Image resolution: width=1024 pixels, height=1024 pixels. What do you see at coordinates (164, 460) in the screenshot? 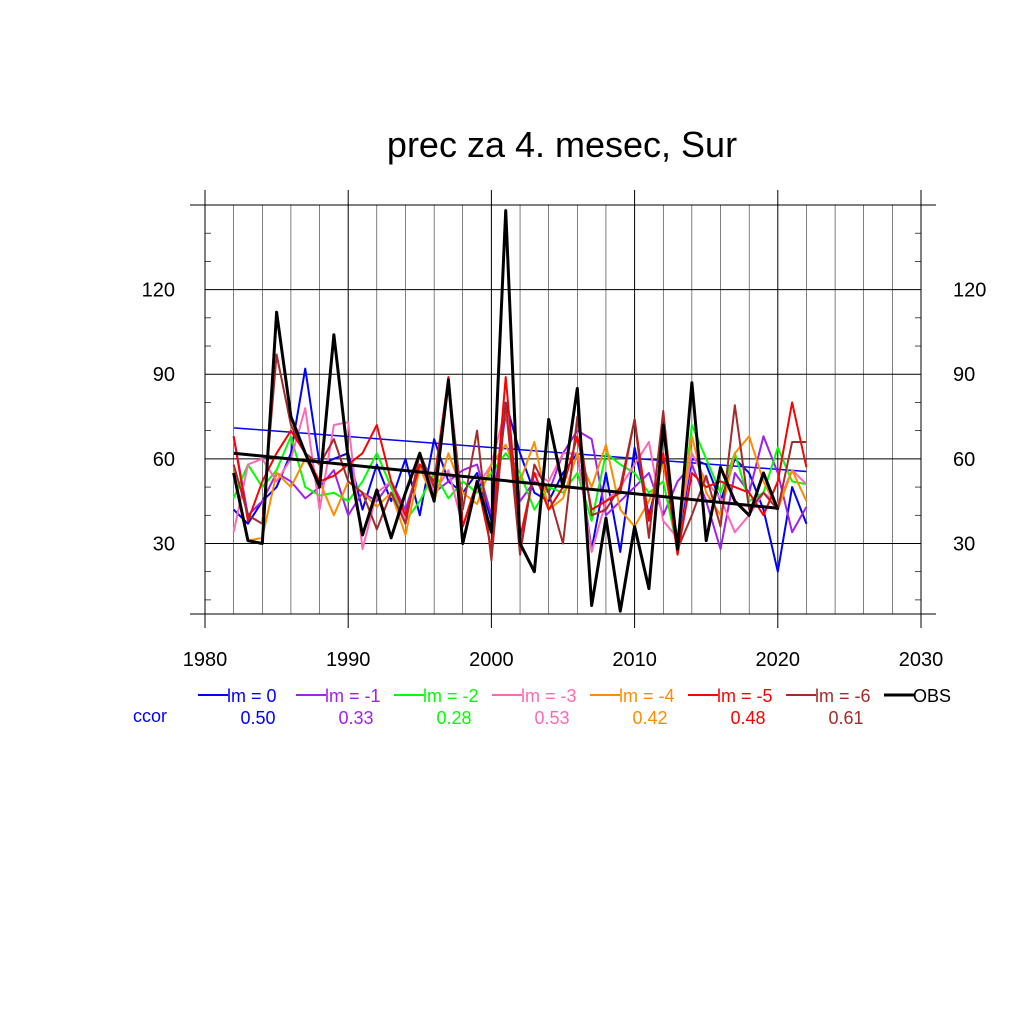
I see `y-tick-label-left: 60` at bounding box center [164, 460].